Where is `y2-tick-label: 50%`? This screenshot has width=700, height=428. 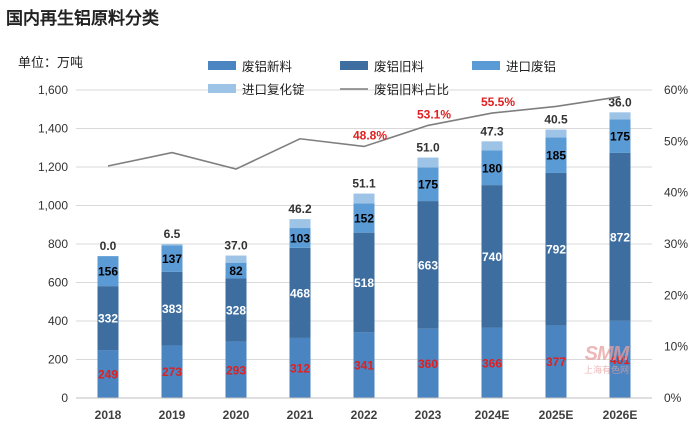
y2-tick-label: 50% is located at coordinates (676, 141).